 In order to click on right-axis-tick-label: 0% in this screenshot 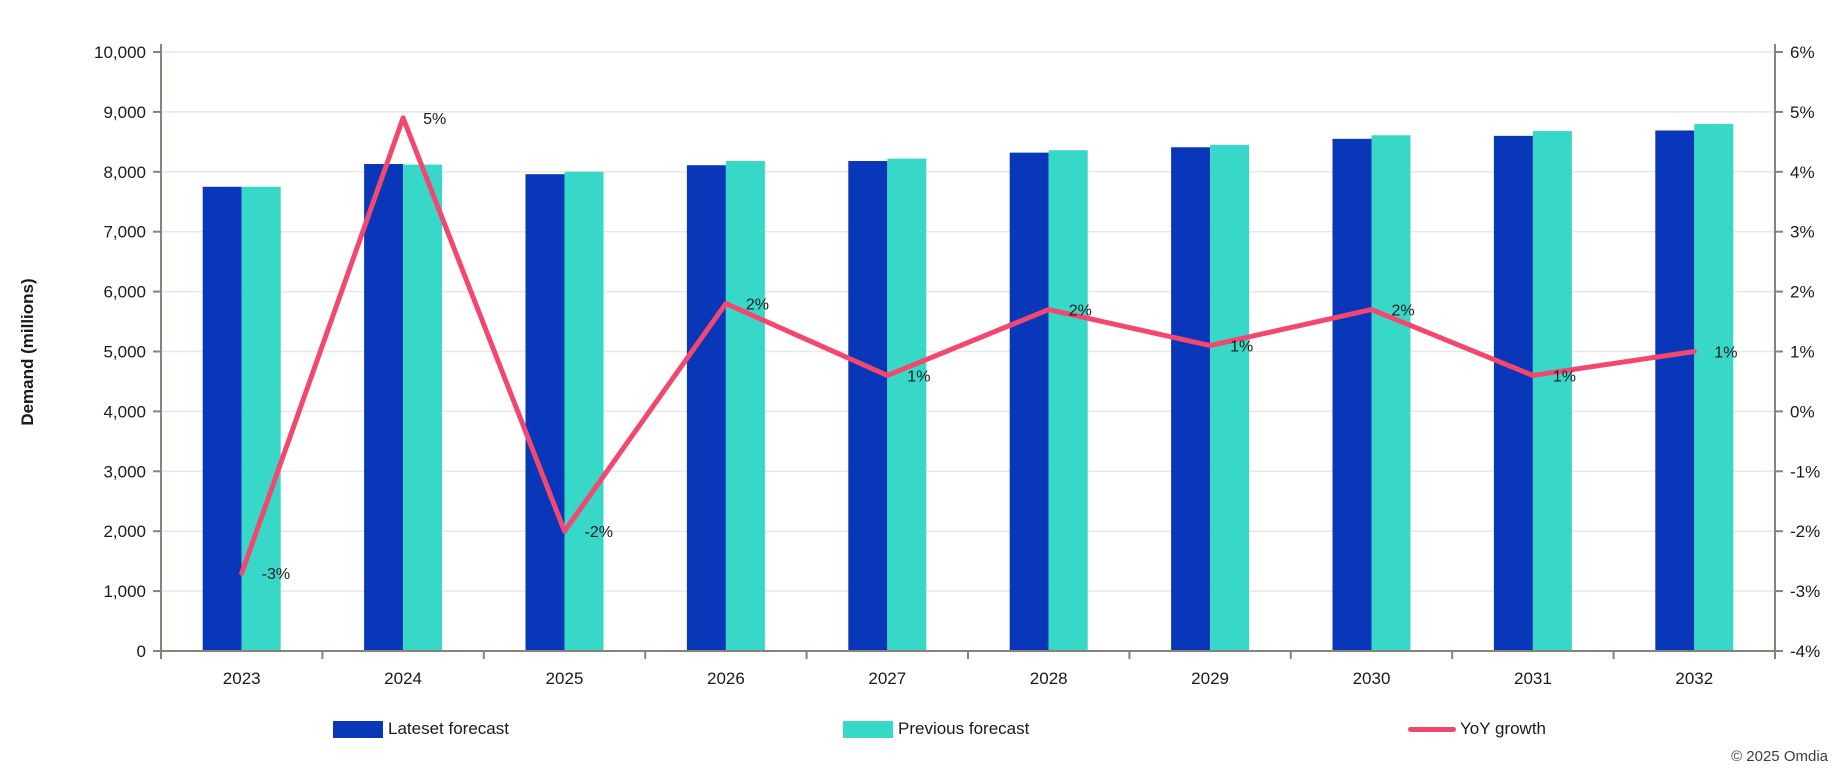, I will do `click(1802, 411)`.